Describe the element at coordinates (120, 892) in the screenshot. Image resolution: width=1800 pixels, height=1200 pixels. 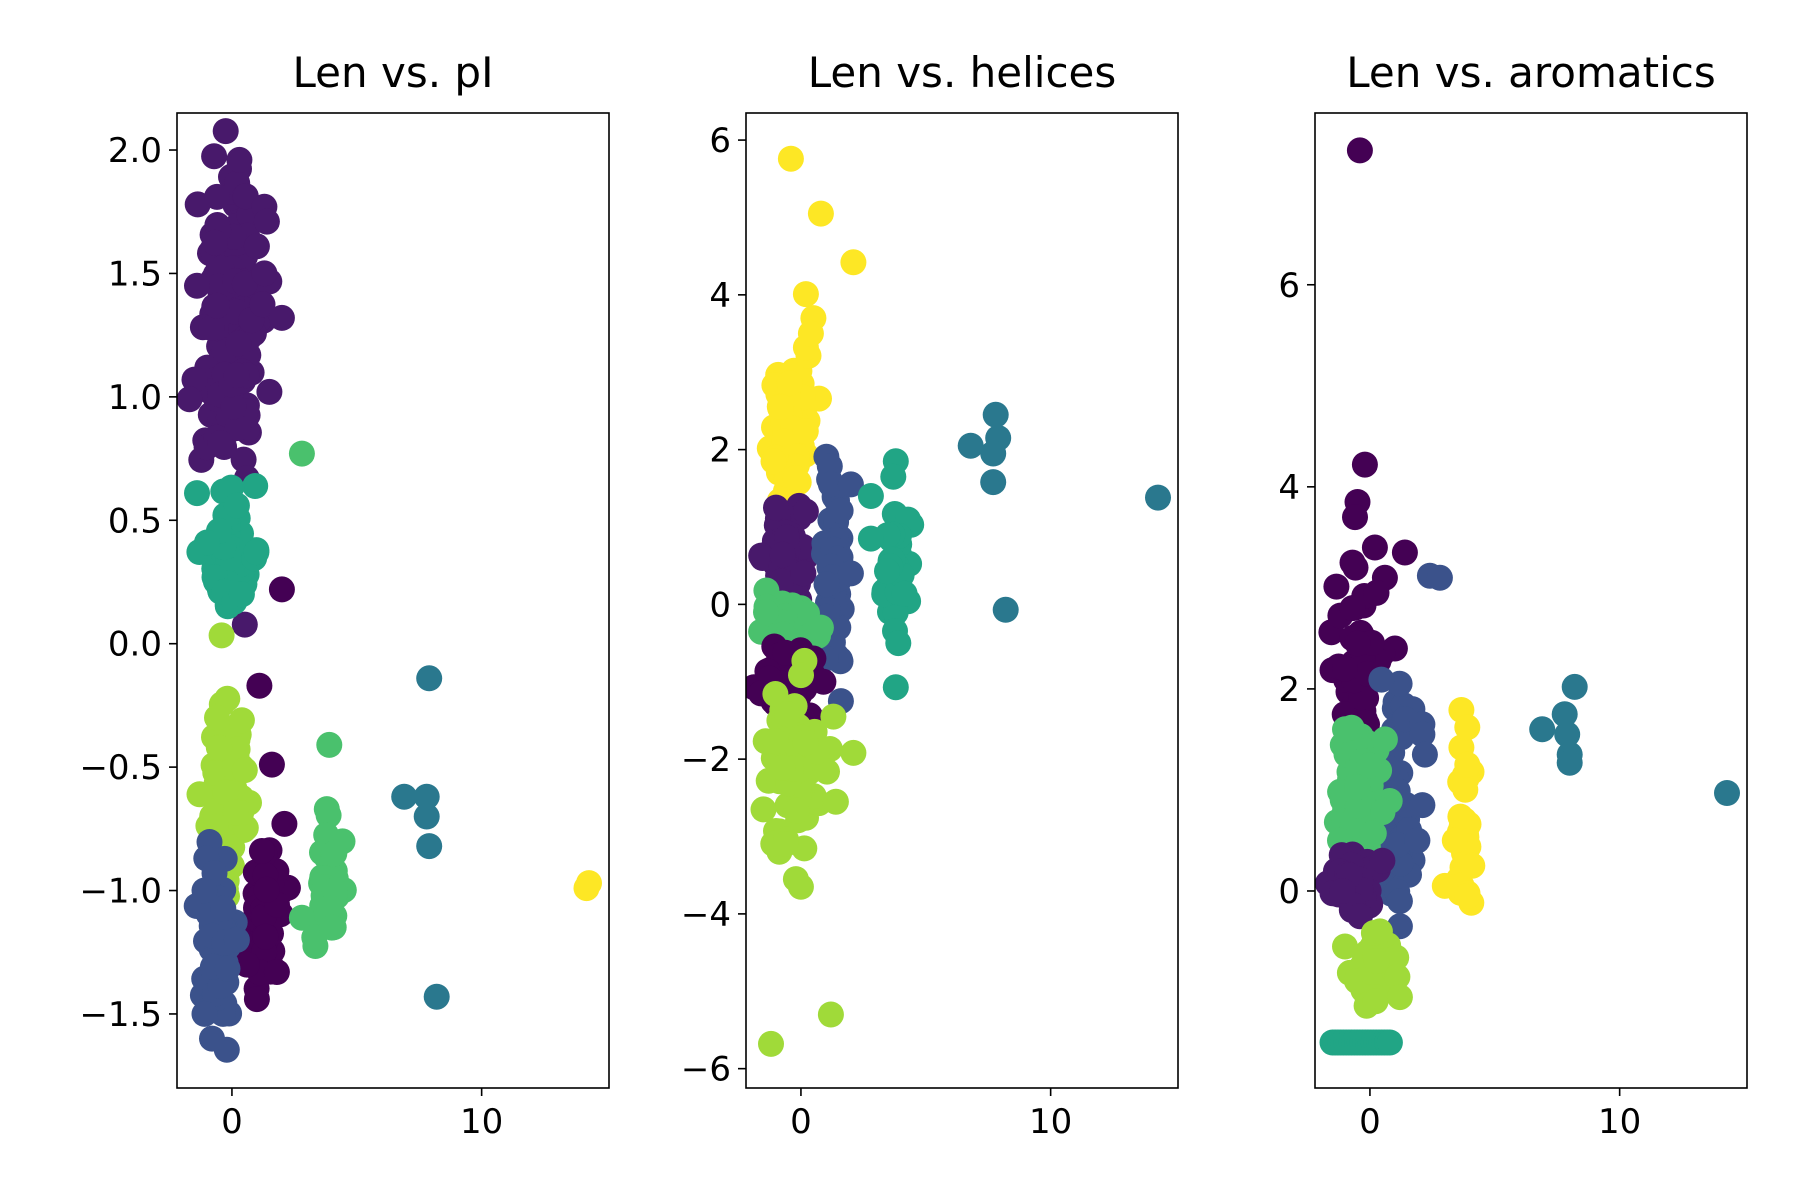
I see `y-tick-label: −1.0` at that location.